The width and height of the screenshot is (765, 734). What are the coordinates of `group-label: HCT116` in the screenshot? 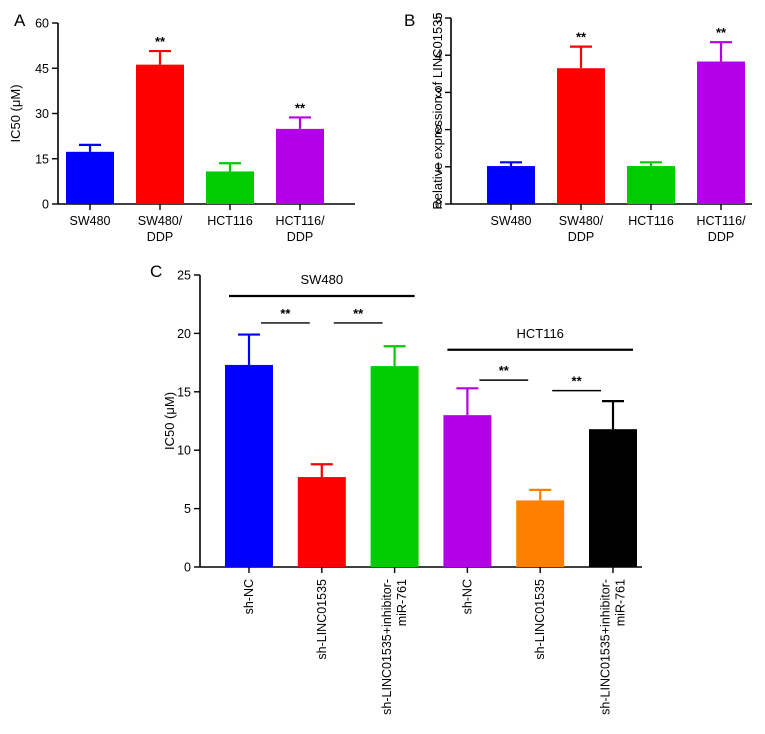 It's located at (539, 333).